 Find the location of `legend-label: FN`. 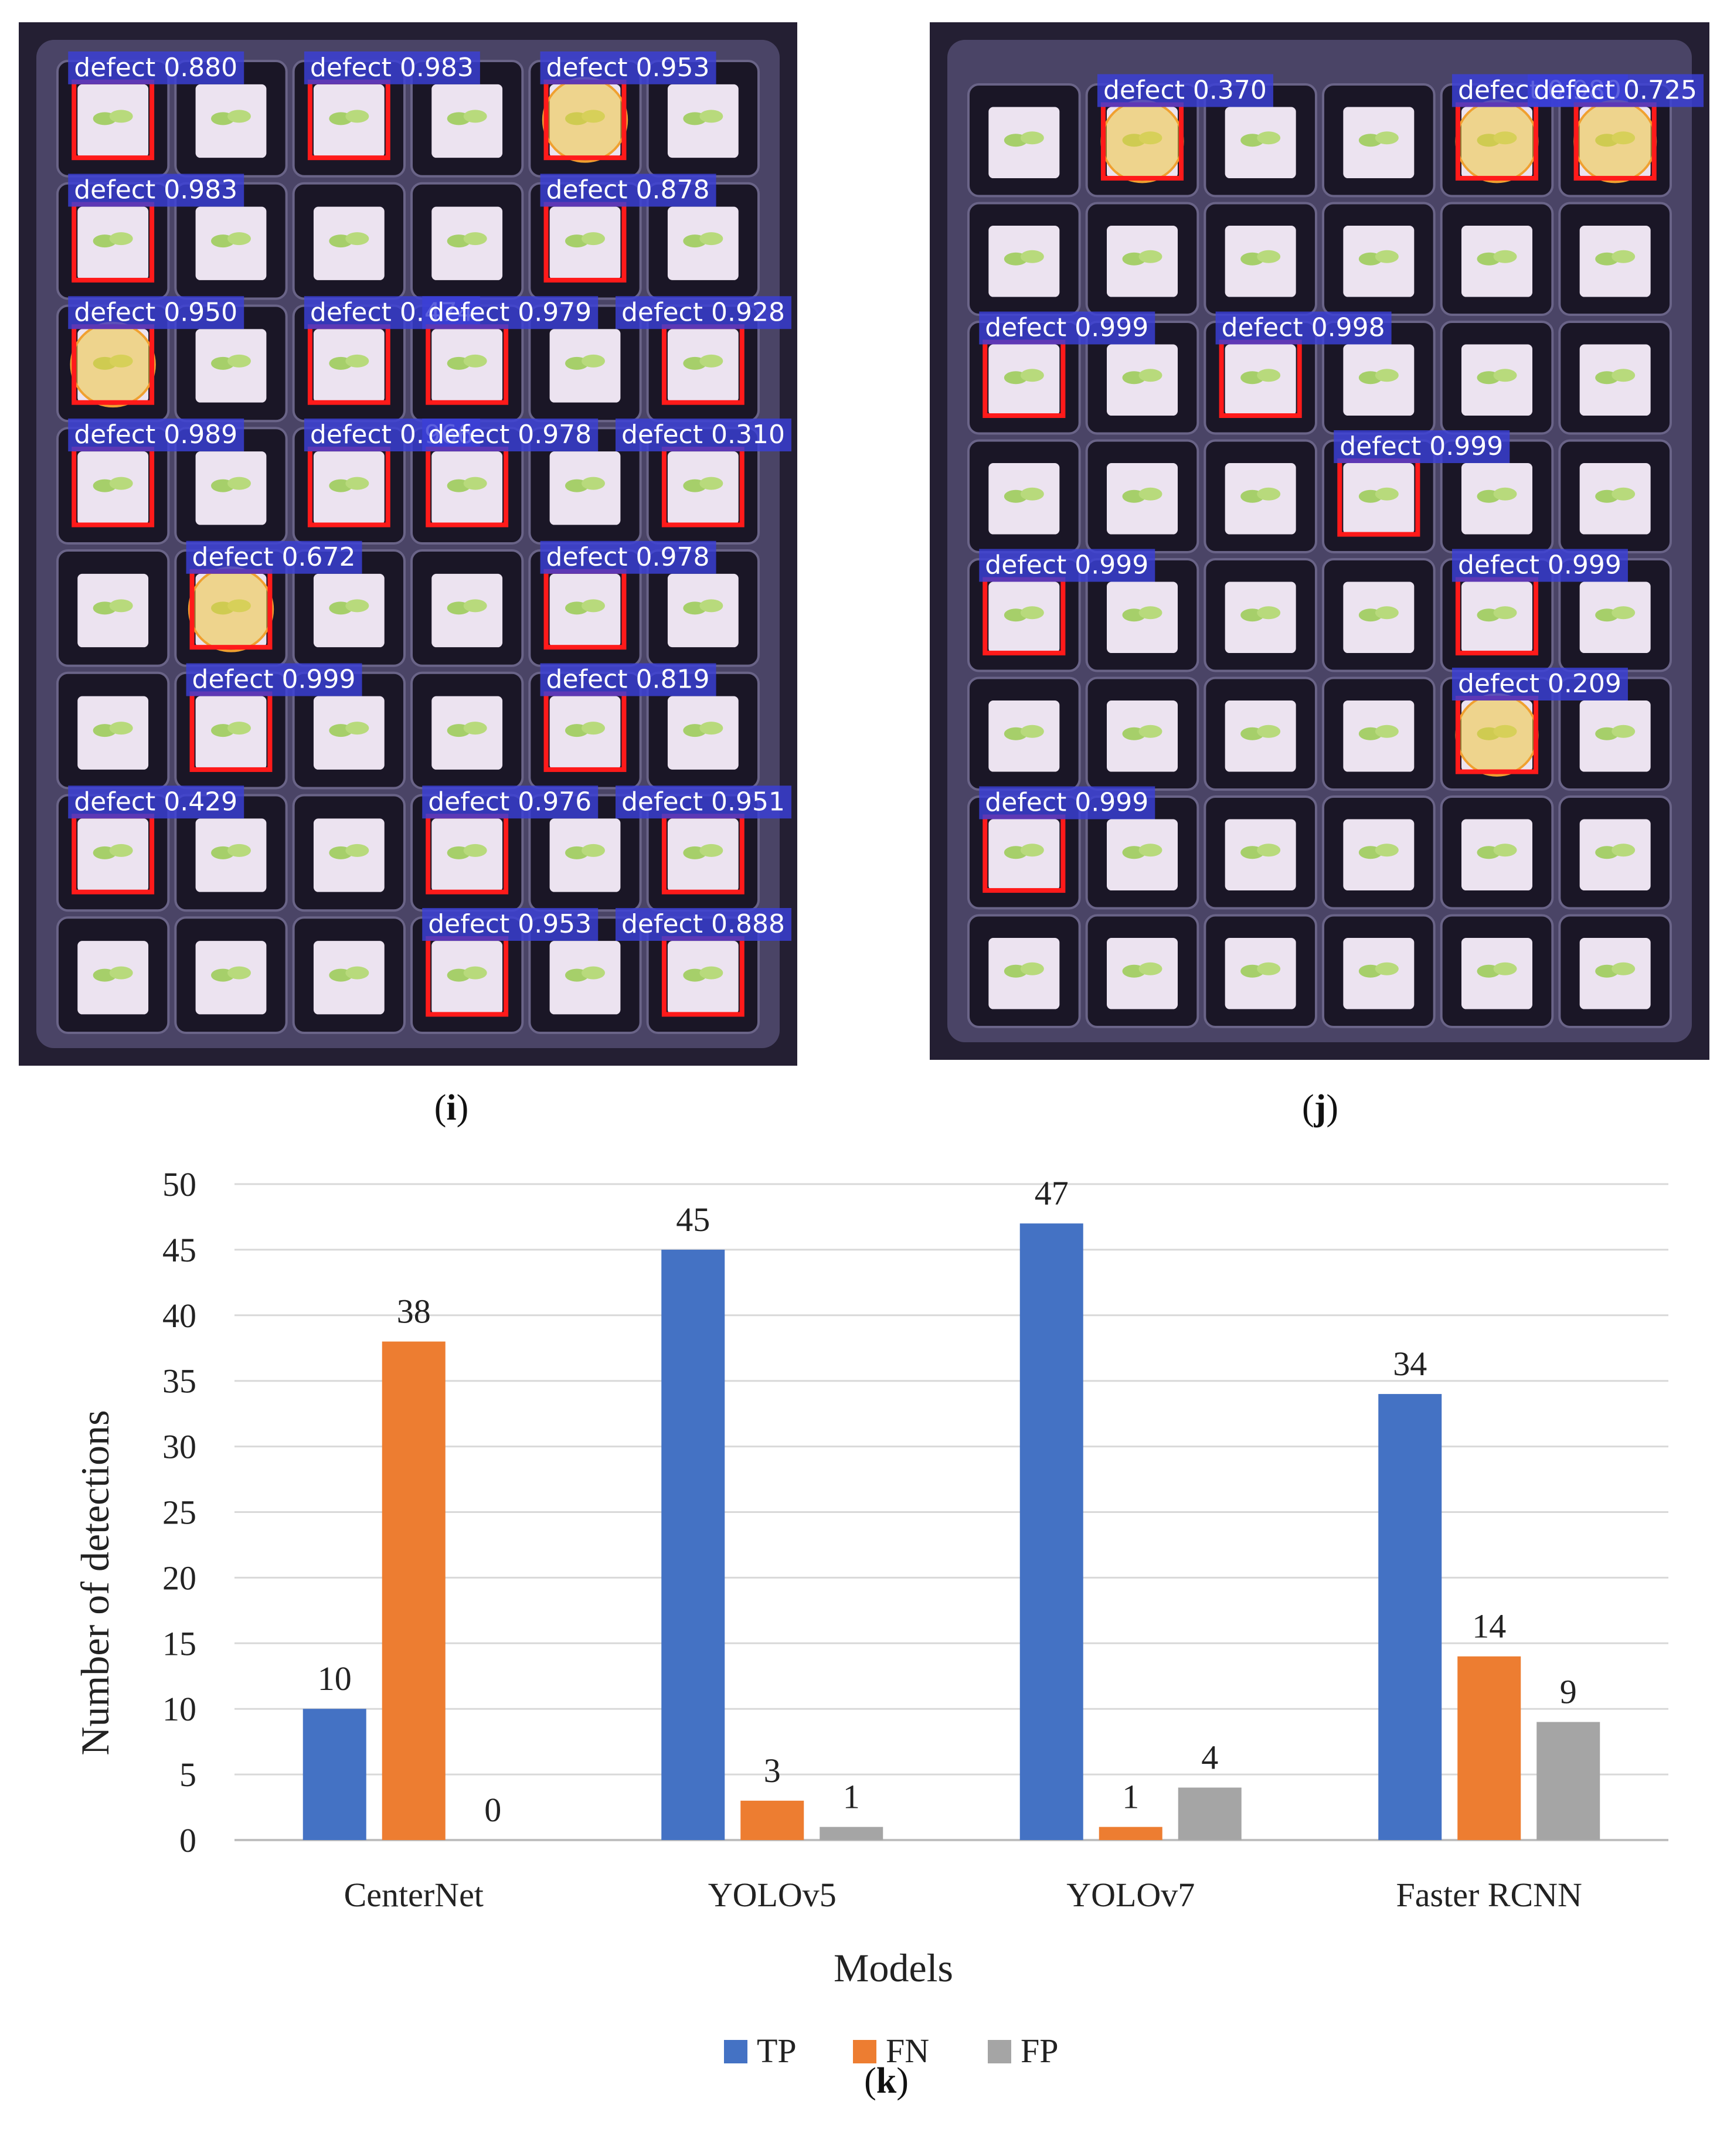

legend-label: FN is located at coordinates (907, 2051).